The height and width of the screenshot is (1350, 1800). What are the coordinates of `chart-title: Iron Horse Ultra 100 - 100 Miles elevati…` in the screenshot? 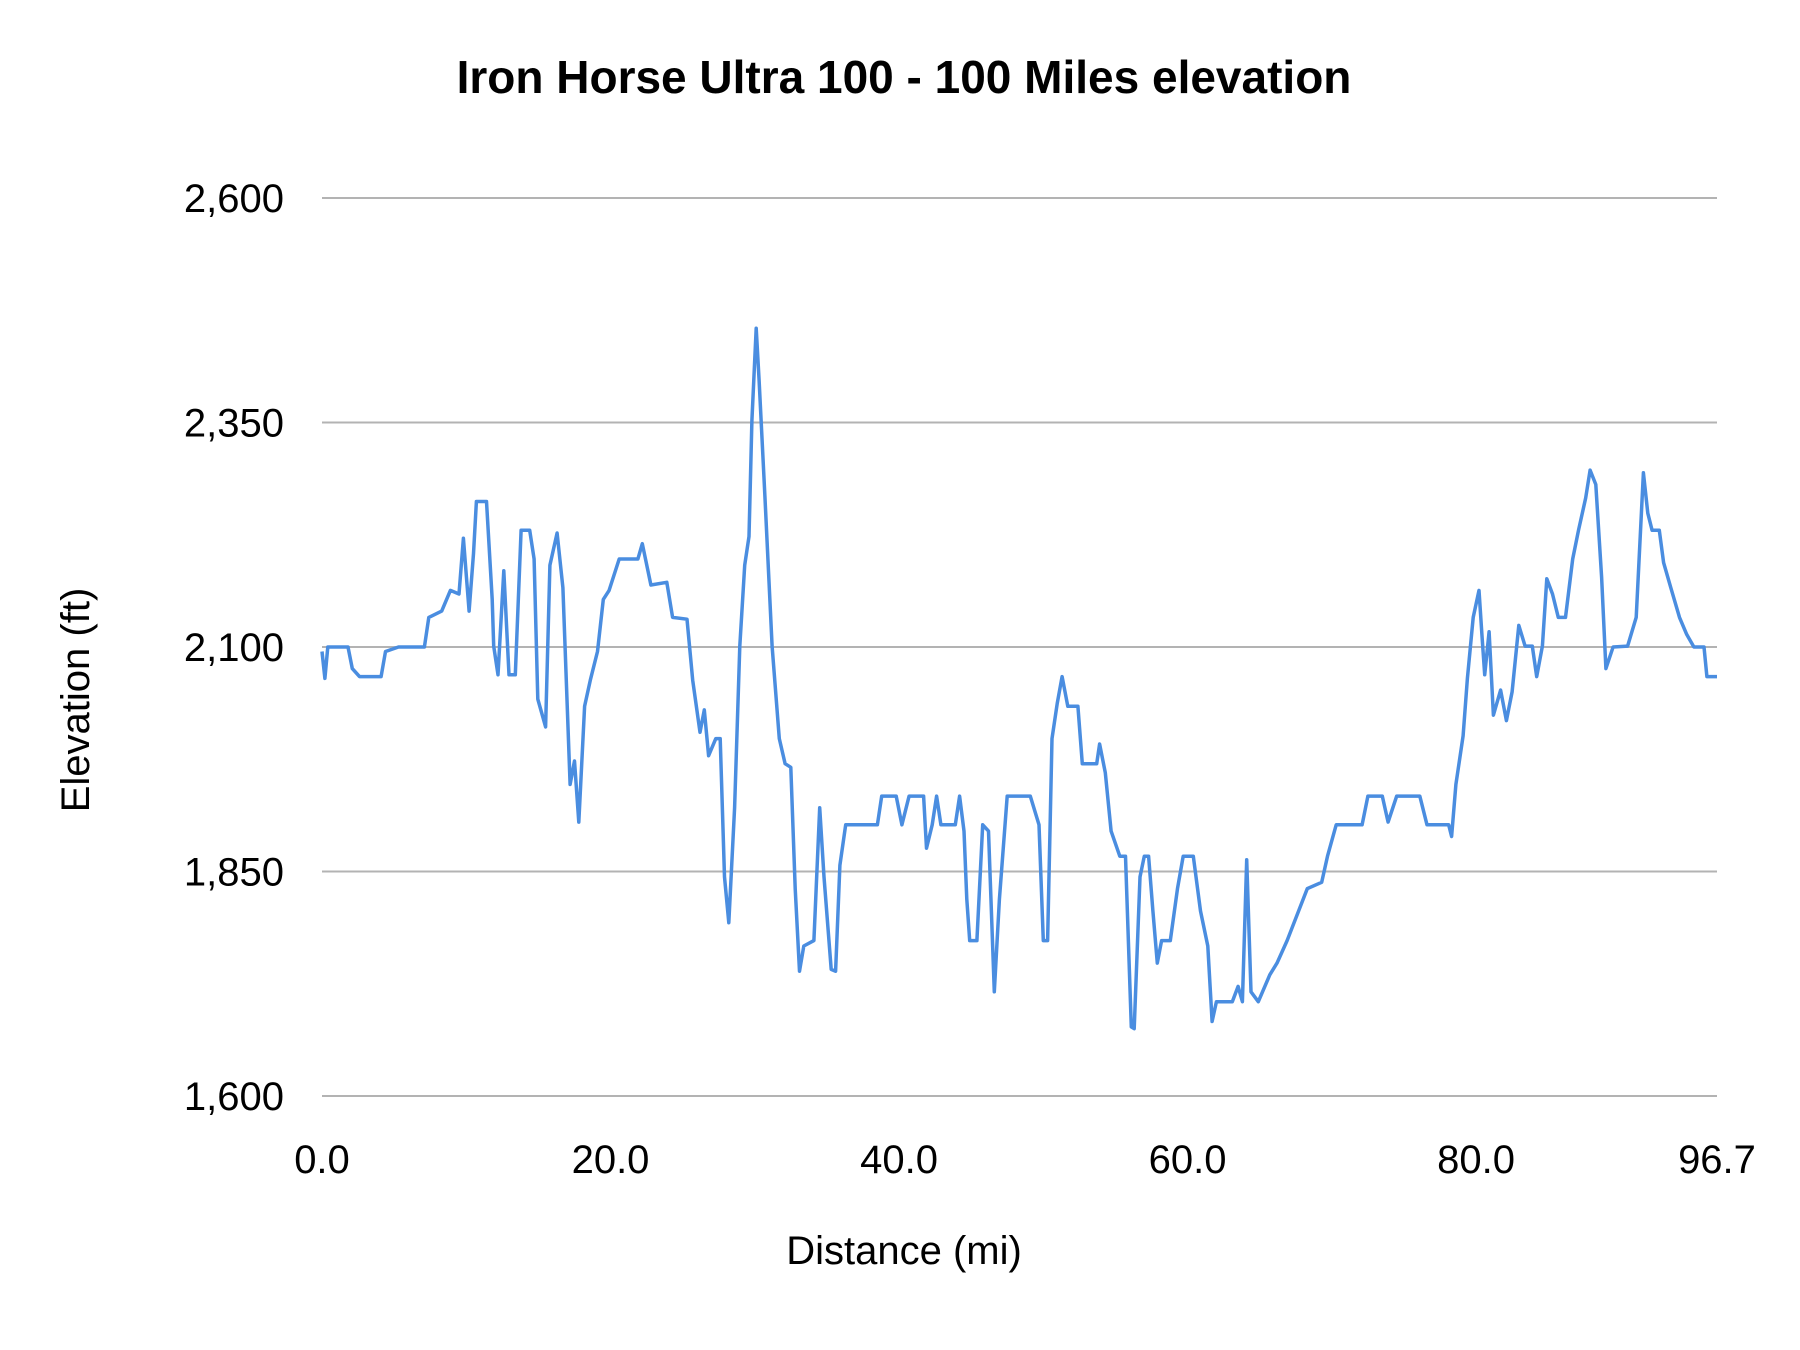 It's located at (904, 77).